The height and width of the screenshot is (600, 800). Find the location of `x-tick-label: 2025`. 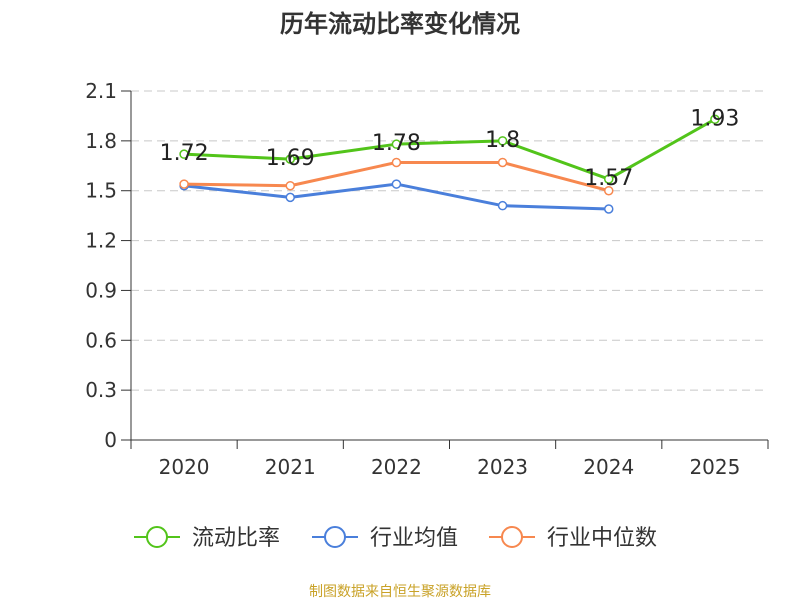

x-tick-label: 2025 is located at coordinates (714, 467).